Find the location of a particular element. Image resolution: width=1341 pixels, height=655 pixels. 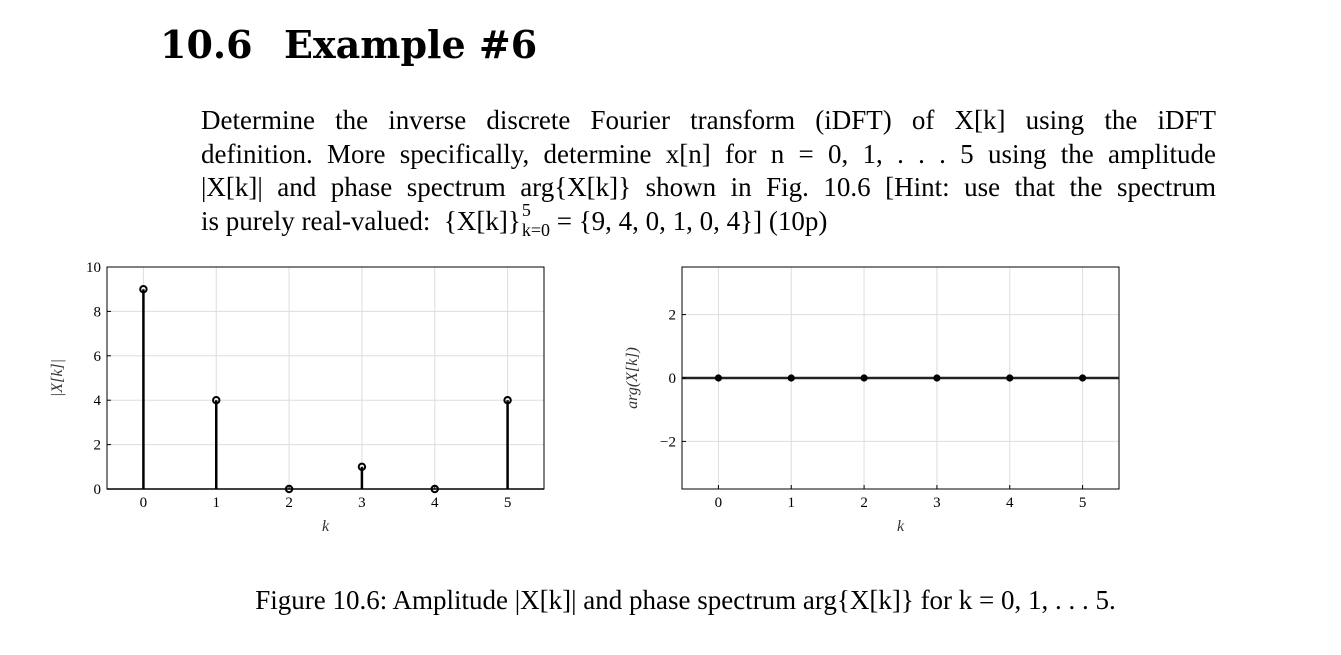

y-tick-label: 6 is located at coordinates (98, 357).